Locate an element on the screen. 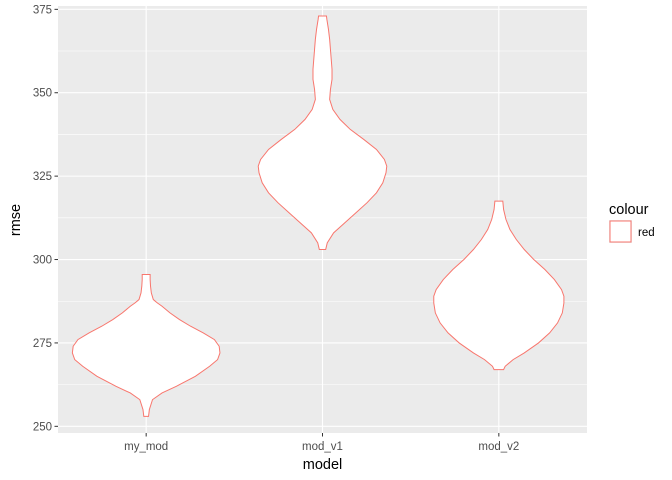 This screenshot has height=480, width=672. x-axis-title: model is located at coordinates (323, 465).